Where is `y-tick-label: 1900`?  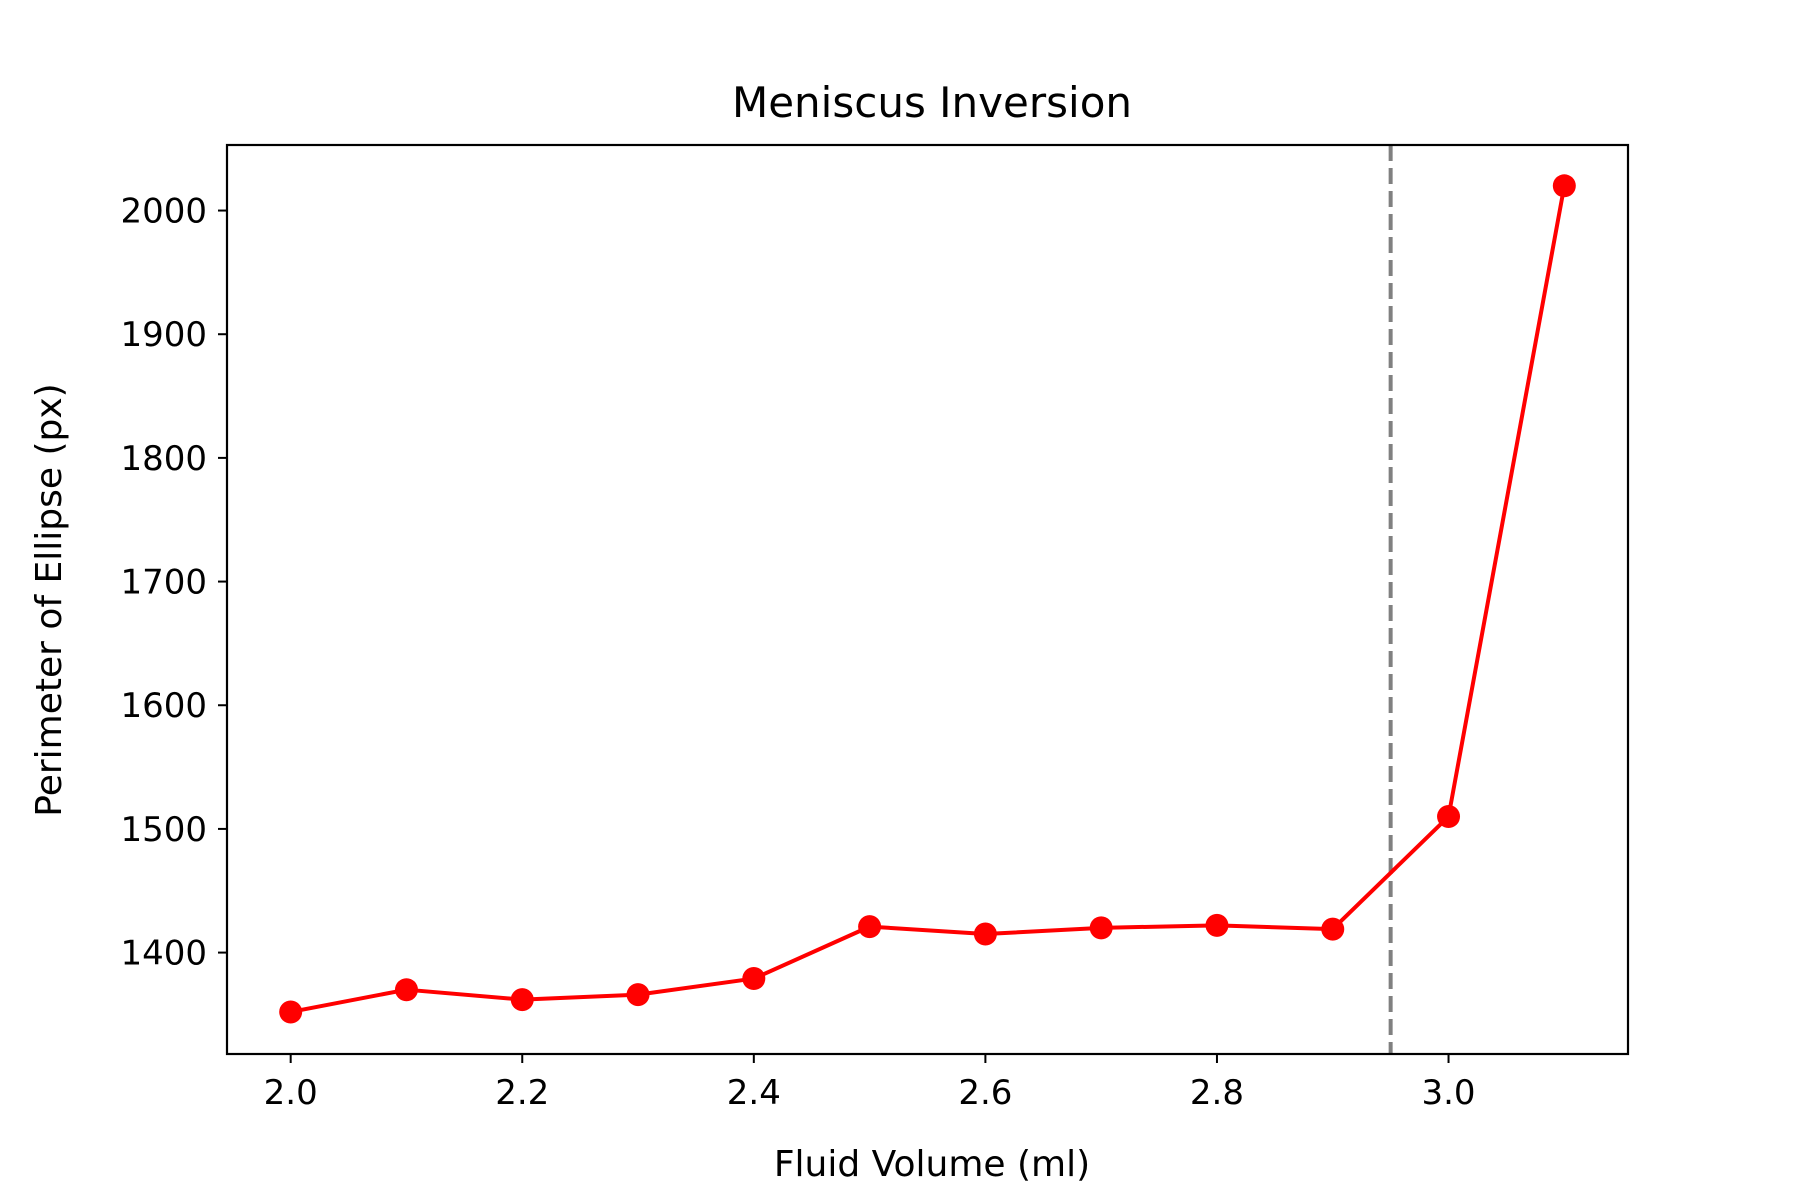 y-tick-label: 1900 is located at coordinates (163, 335).